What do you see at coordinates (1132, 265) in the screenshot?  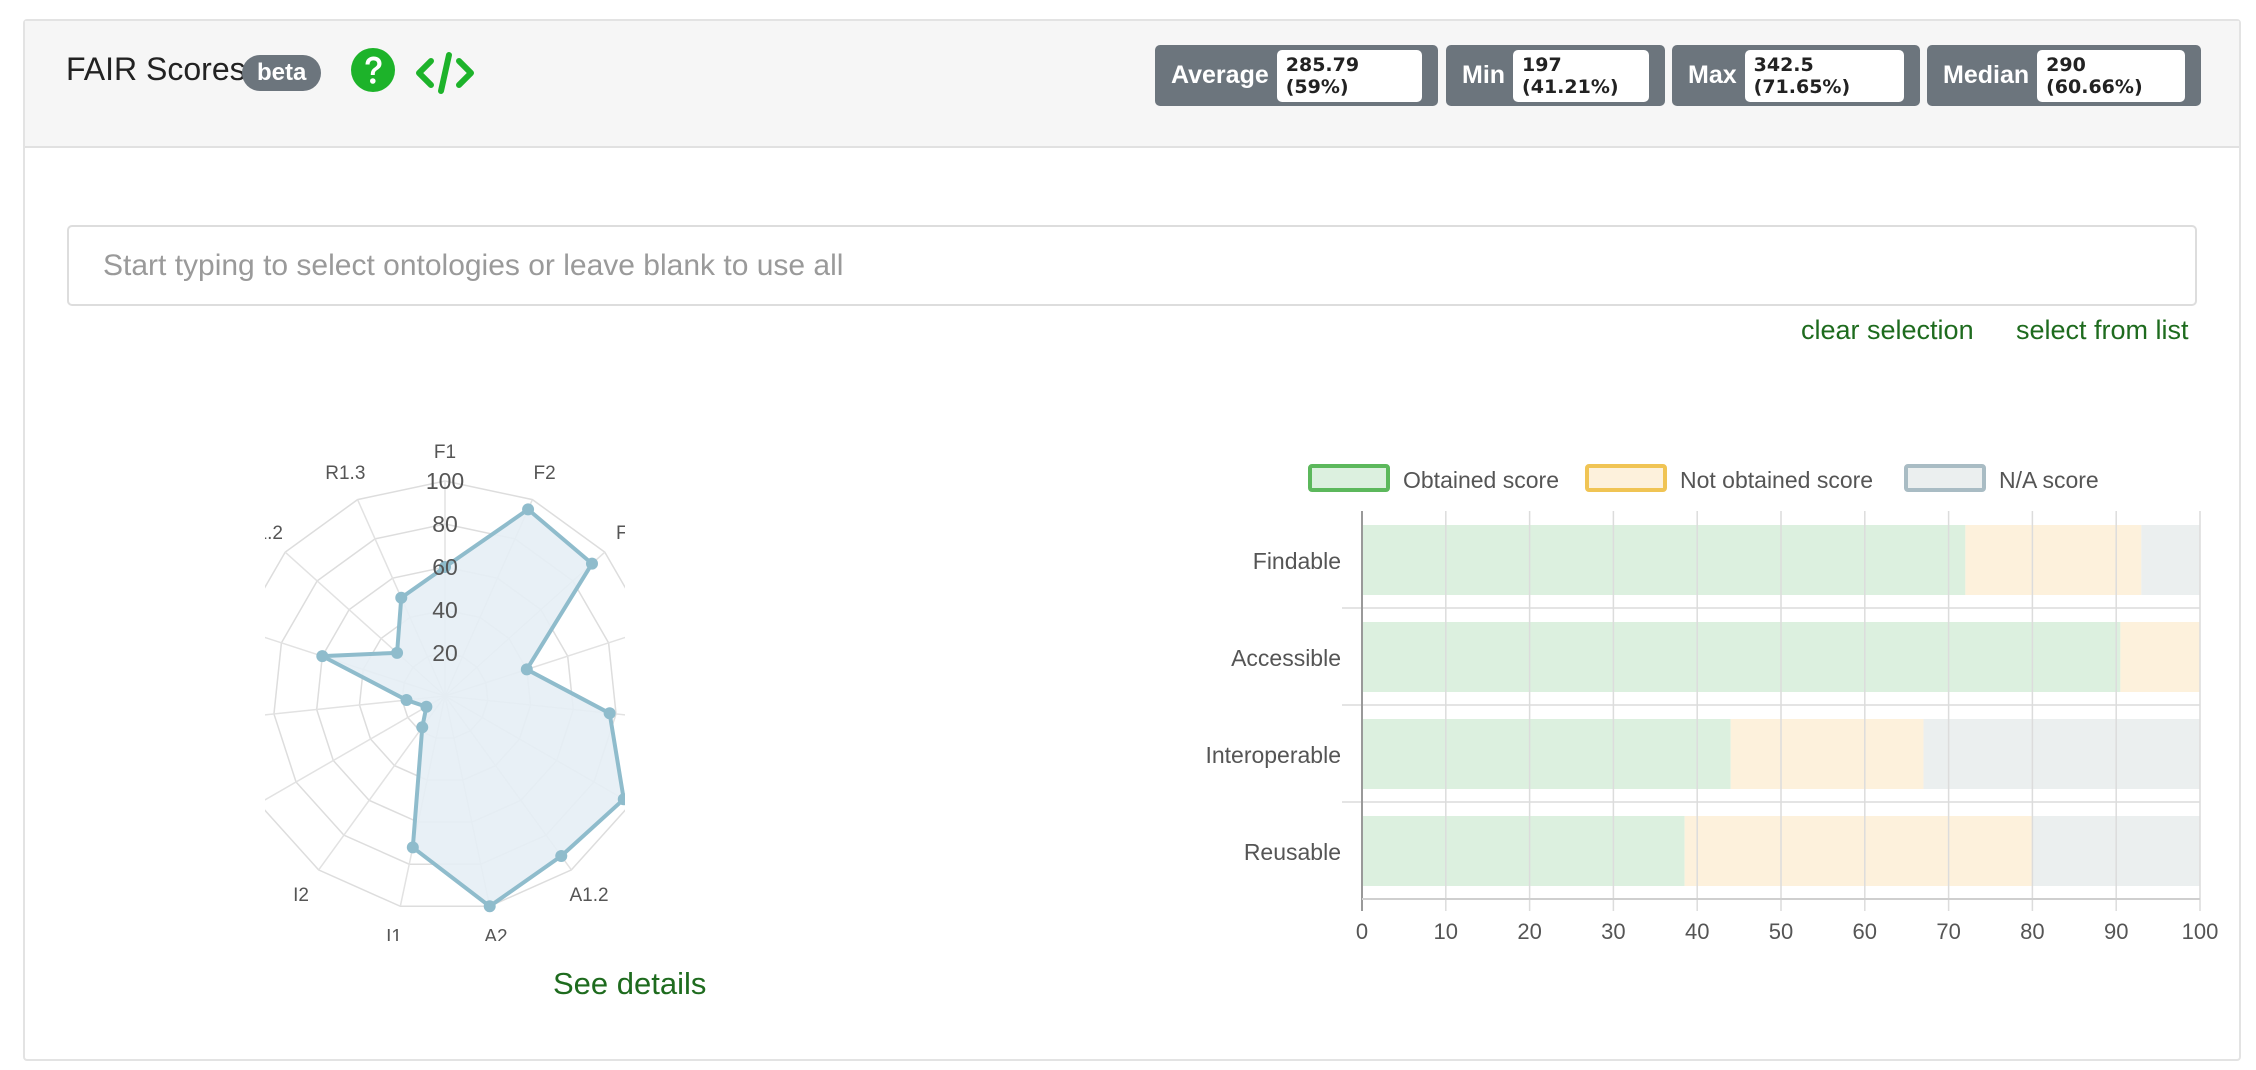 I see `ontology-search-input` at bounding box center [1132, 265].